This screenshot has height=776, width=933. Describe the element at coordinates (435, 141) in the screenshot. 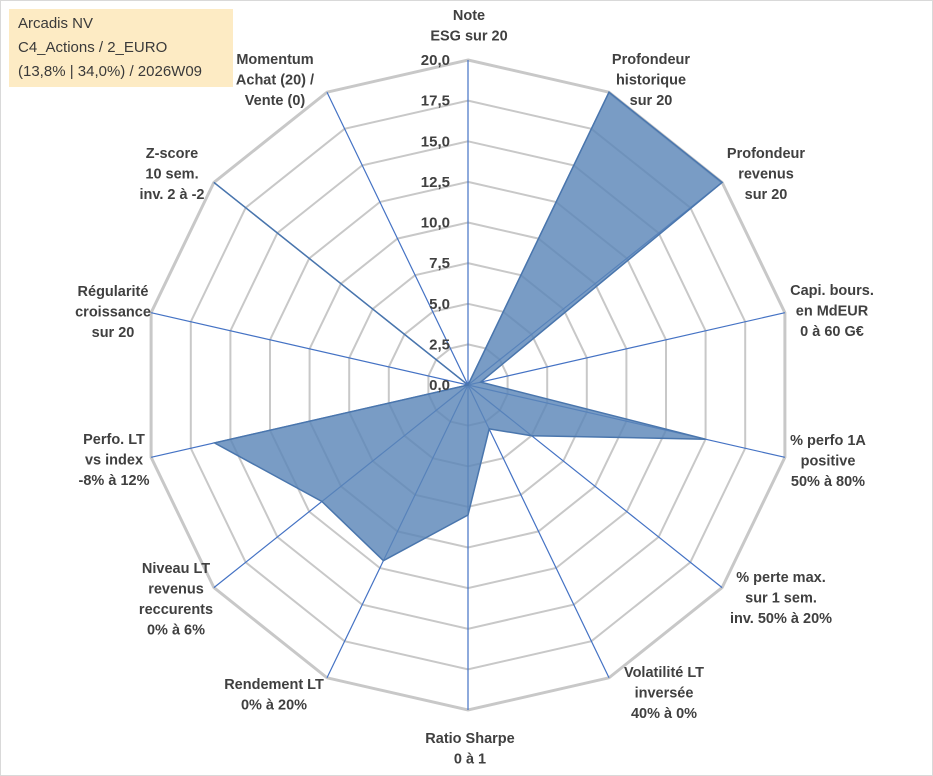

I see `tick-label-6: 15,0` at that location.